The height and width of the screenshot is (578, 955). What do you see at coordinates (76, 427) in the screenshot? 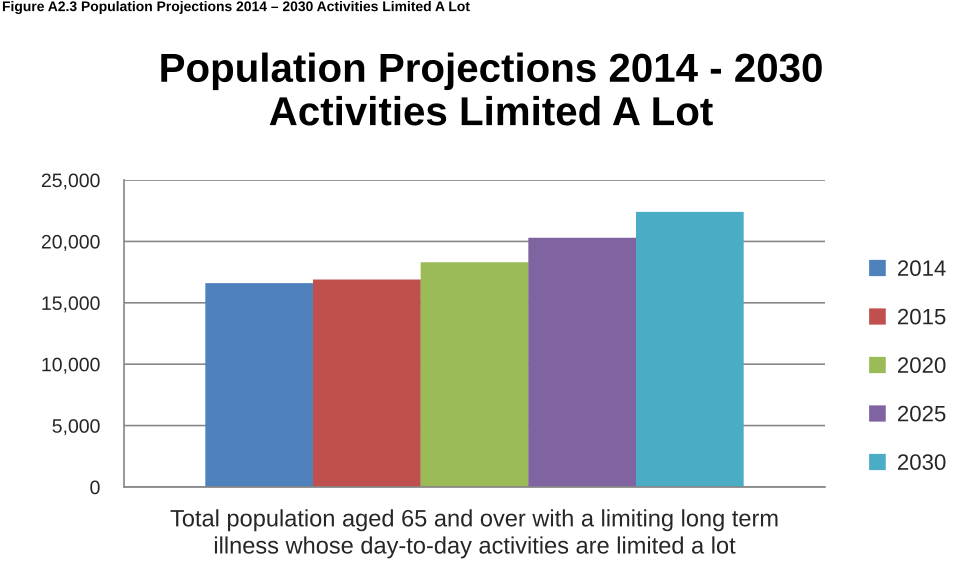
I see `y-tick-label: 5,000` at bounding box center [76, 427].